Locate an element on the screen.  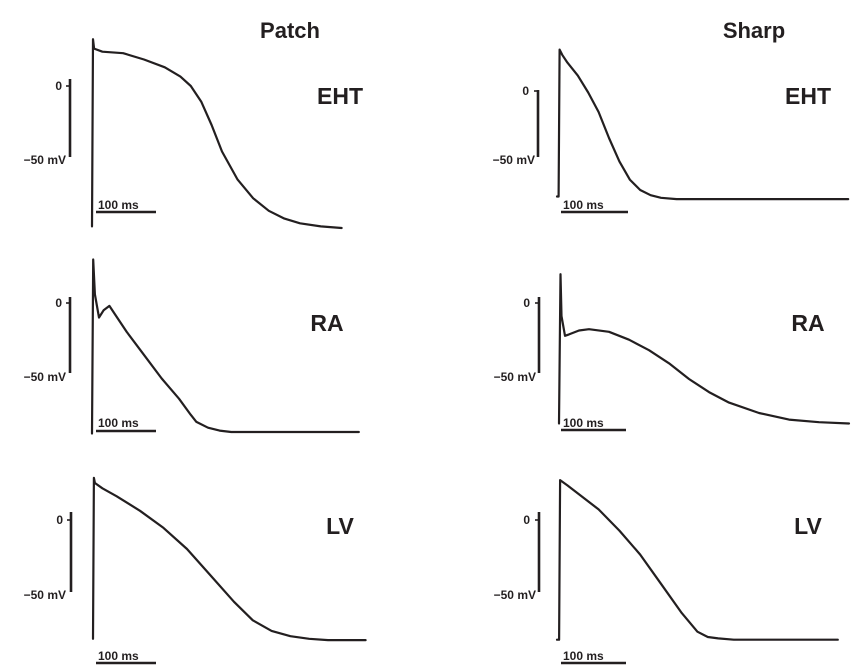
voltage-scale-label-patch-ra: −50 mV is located at coordinates (45, 377).